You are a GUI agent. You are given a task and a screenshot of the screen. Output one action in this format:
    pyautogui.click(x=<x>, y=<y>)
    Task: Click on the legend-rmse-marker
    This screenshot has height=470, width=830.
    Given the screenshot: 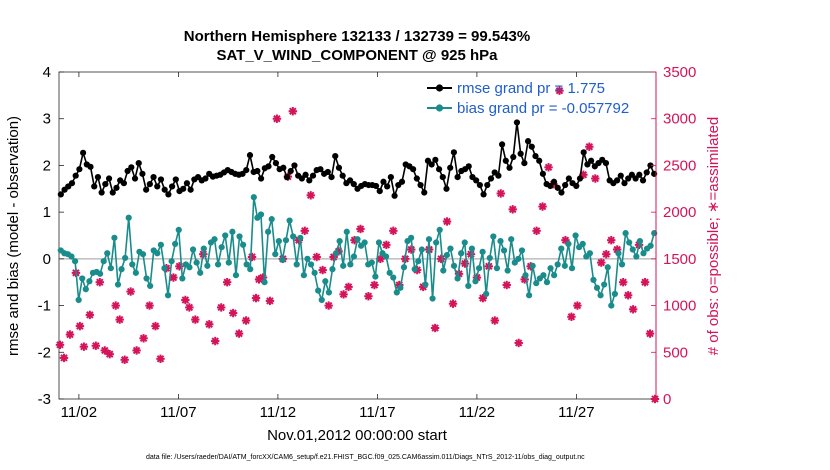 What is the action you would take?
    pyautogui.click(x=439, y=88)
    